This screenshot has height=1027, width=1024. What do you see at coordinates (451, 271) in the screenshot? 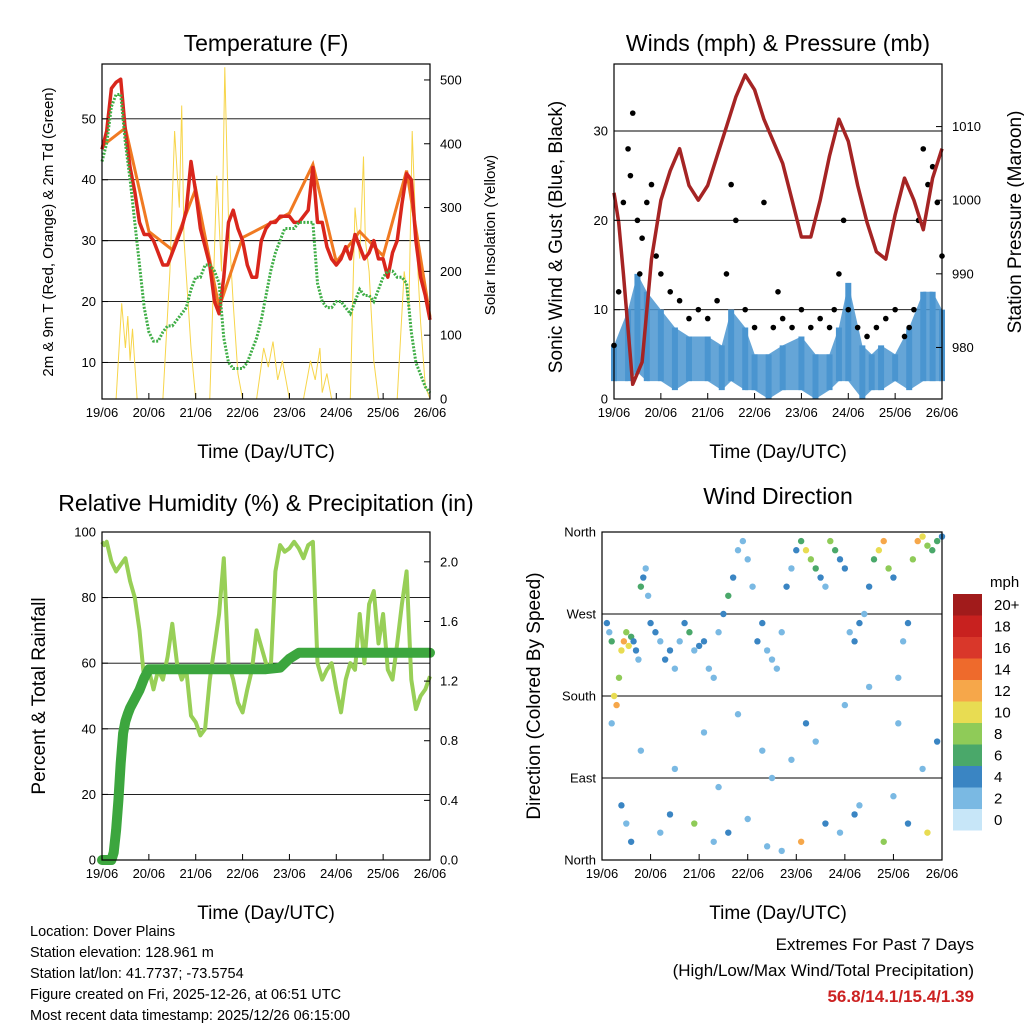
I see `y2-tick-label: 200` at bounding box center [451, 271].